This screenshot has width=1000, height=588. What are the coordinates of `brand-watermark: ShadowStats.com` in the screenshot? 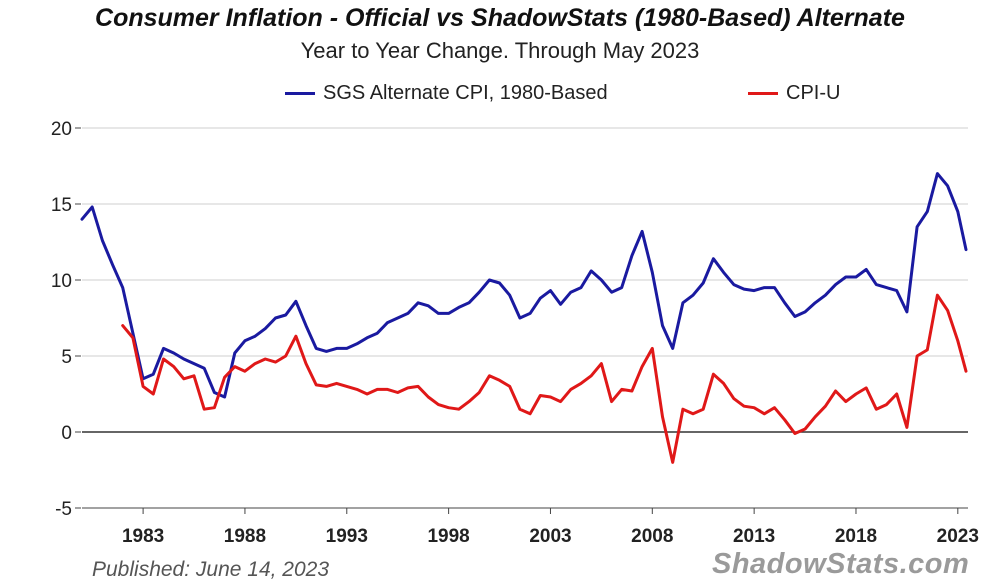 It's located at (841, 564).